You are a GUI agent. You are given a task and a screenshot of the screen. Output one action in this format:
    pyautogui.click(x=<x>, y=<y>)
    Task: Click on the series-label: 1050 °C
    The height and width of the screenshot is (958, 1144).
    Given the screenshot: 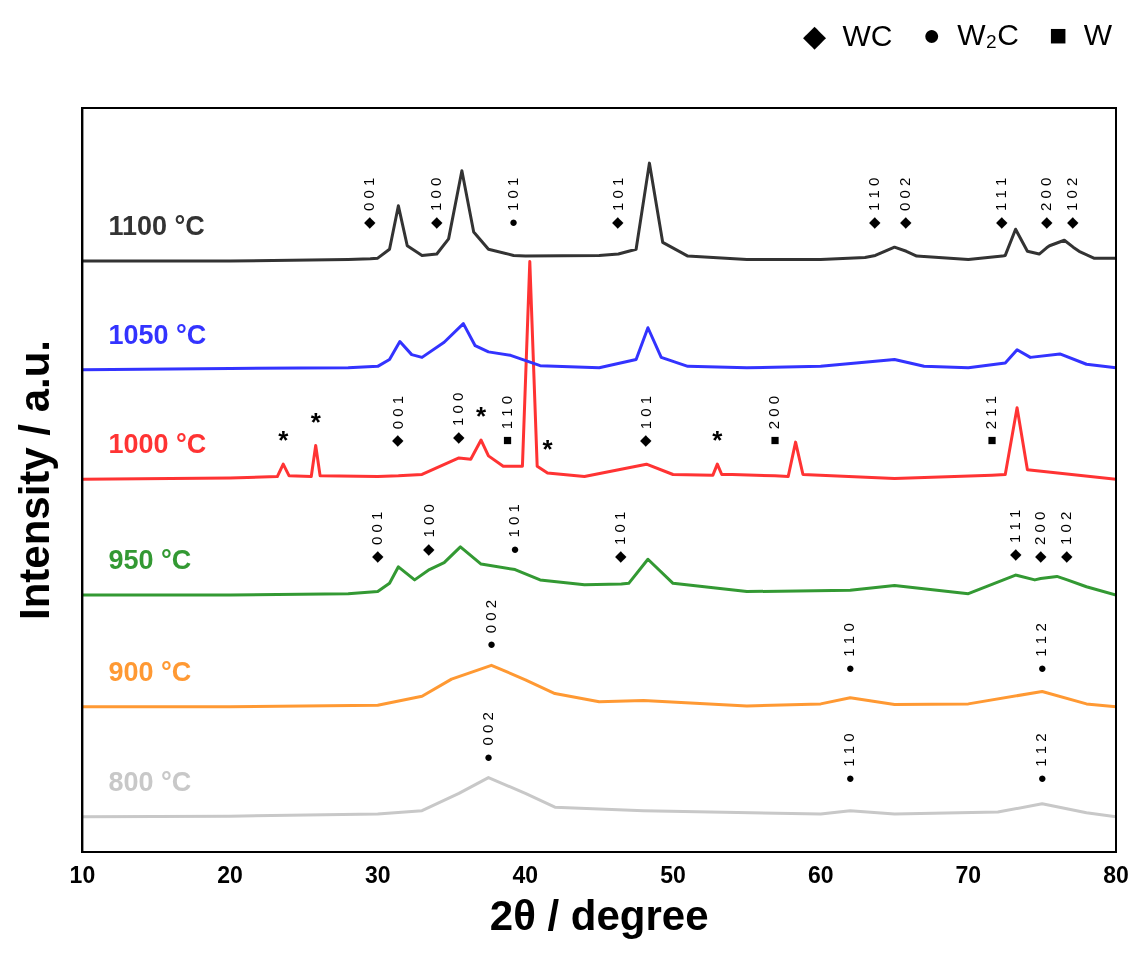 What is the action you would take?
    pyautogui.click(x=157, y=334)
    